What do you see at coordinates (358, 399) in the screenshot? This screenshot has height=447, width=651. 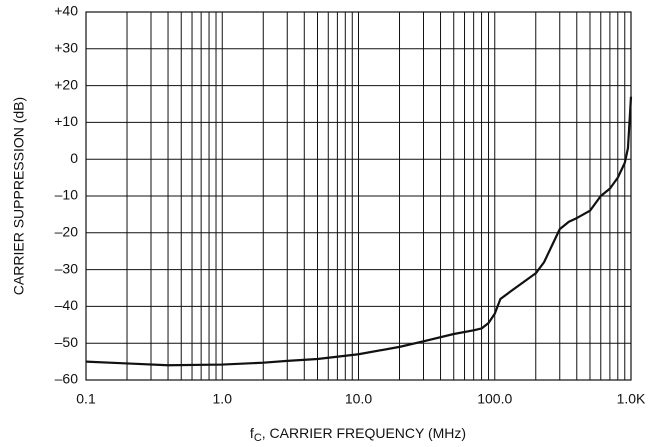 I see `x-tick-label: 10.0` at bounding box center [358, 399].